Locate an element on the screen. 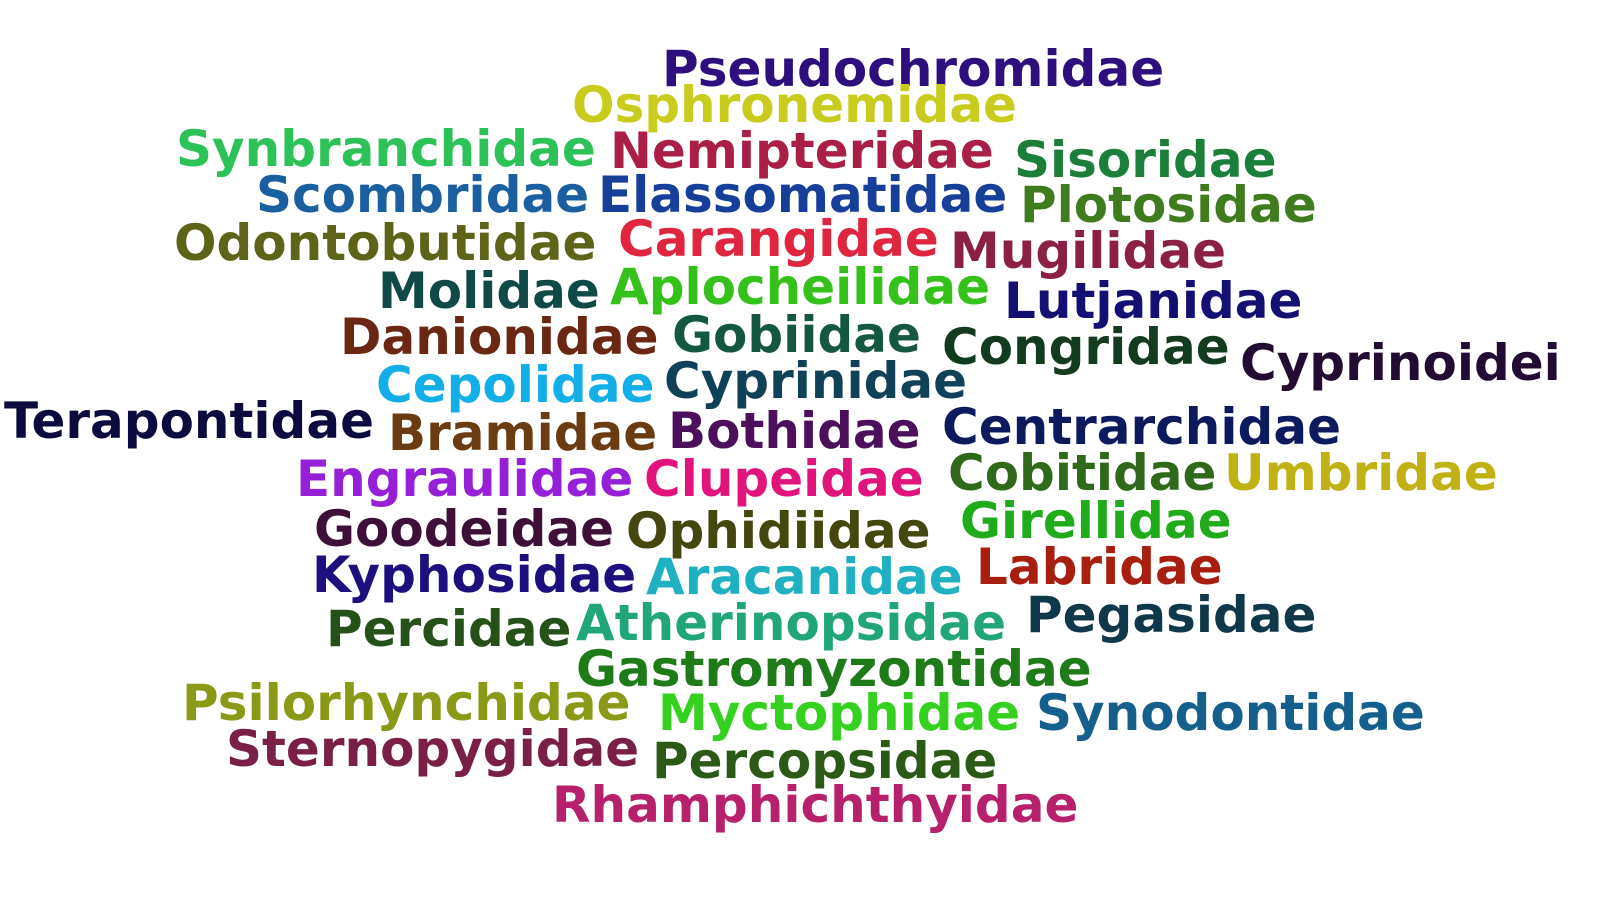 The height and width of the screenshot is (900, 1600). word-sternopygidae: Sternopygidae is located at coordinates (433, 749).